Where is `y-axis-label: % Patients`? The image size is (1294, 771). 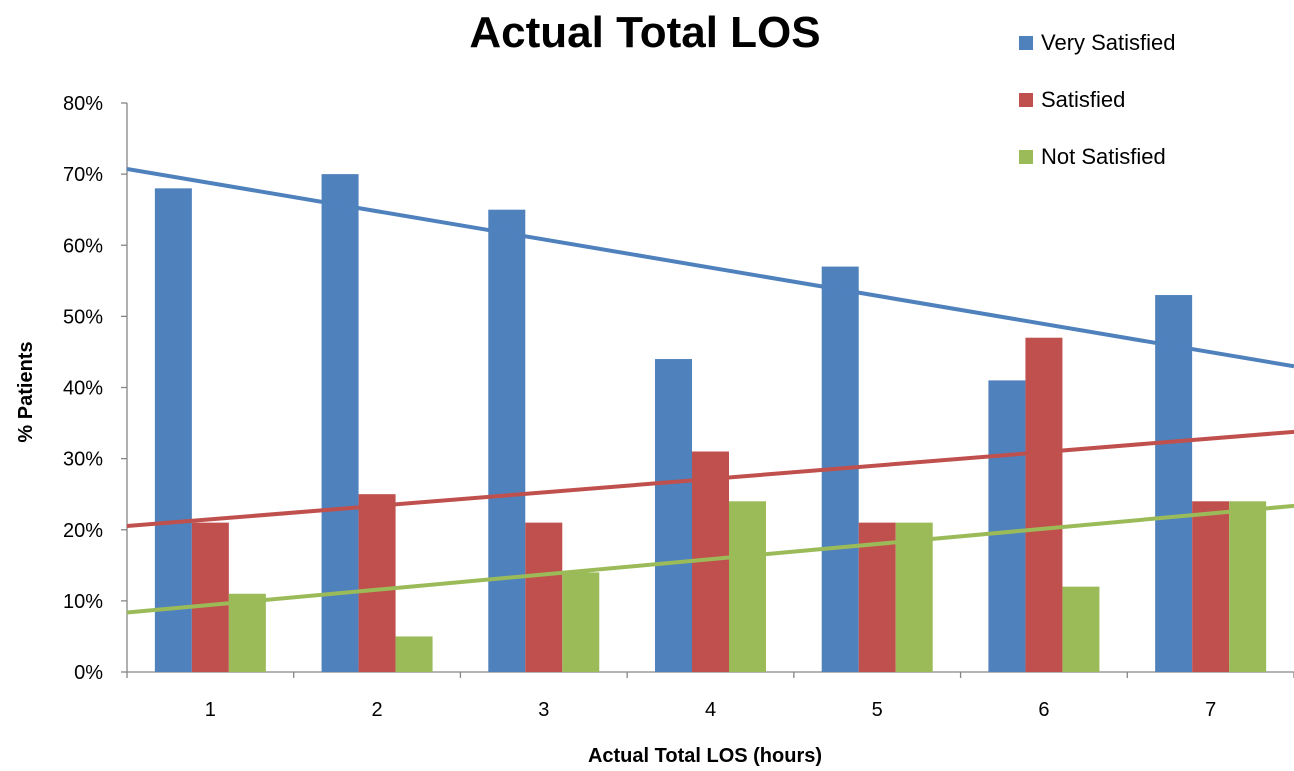 y-axis-label: % Patients is located at coordinates (26, 391).